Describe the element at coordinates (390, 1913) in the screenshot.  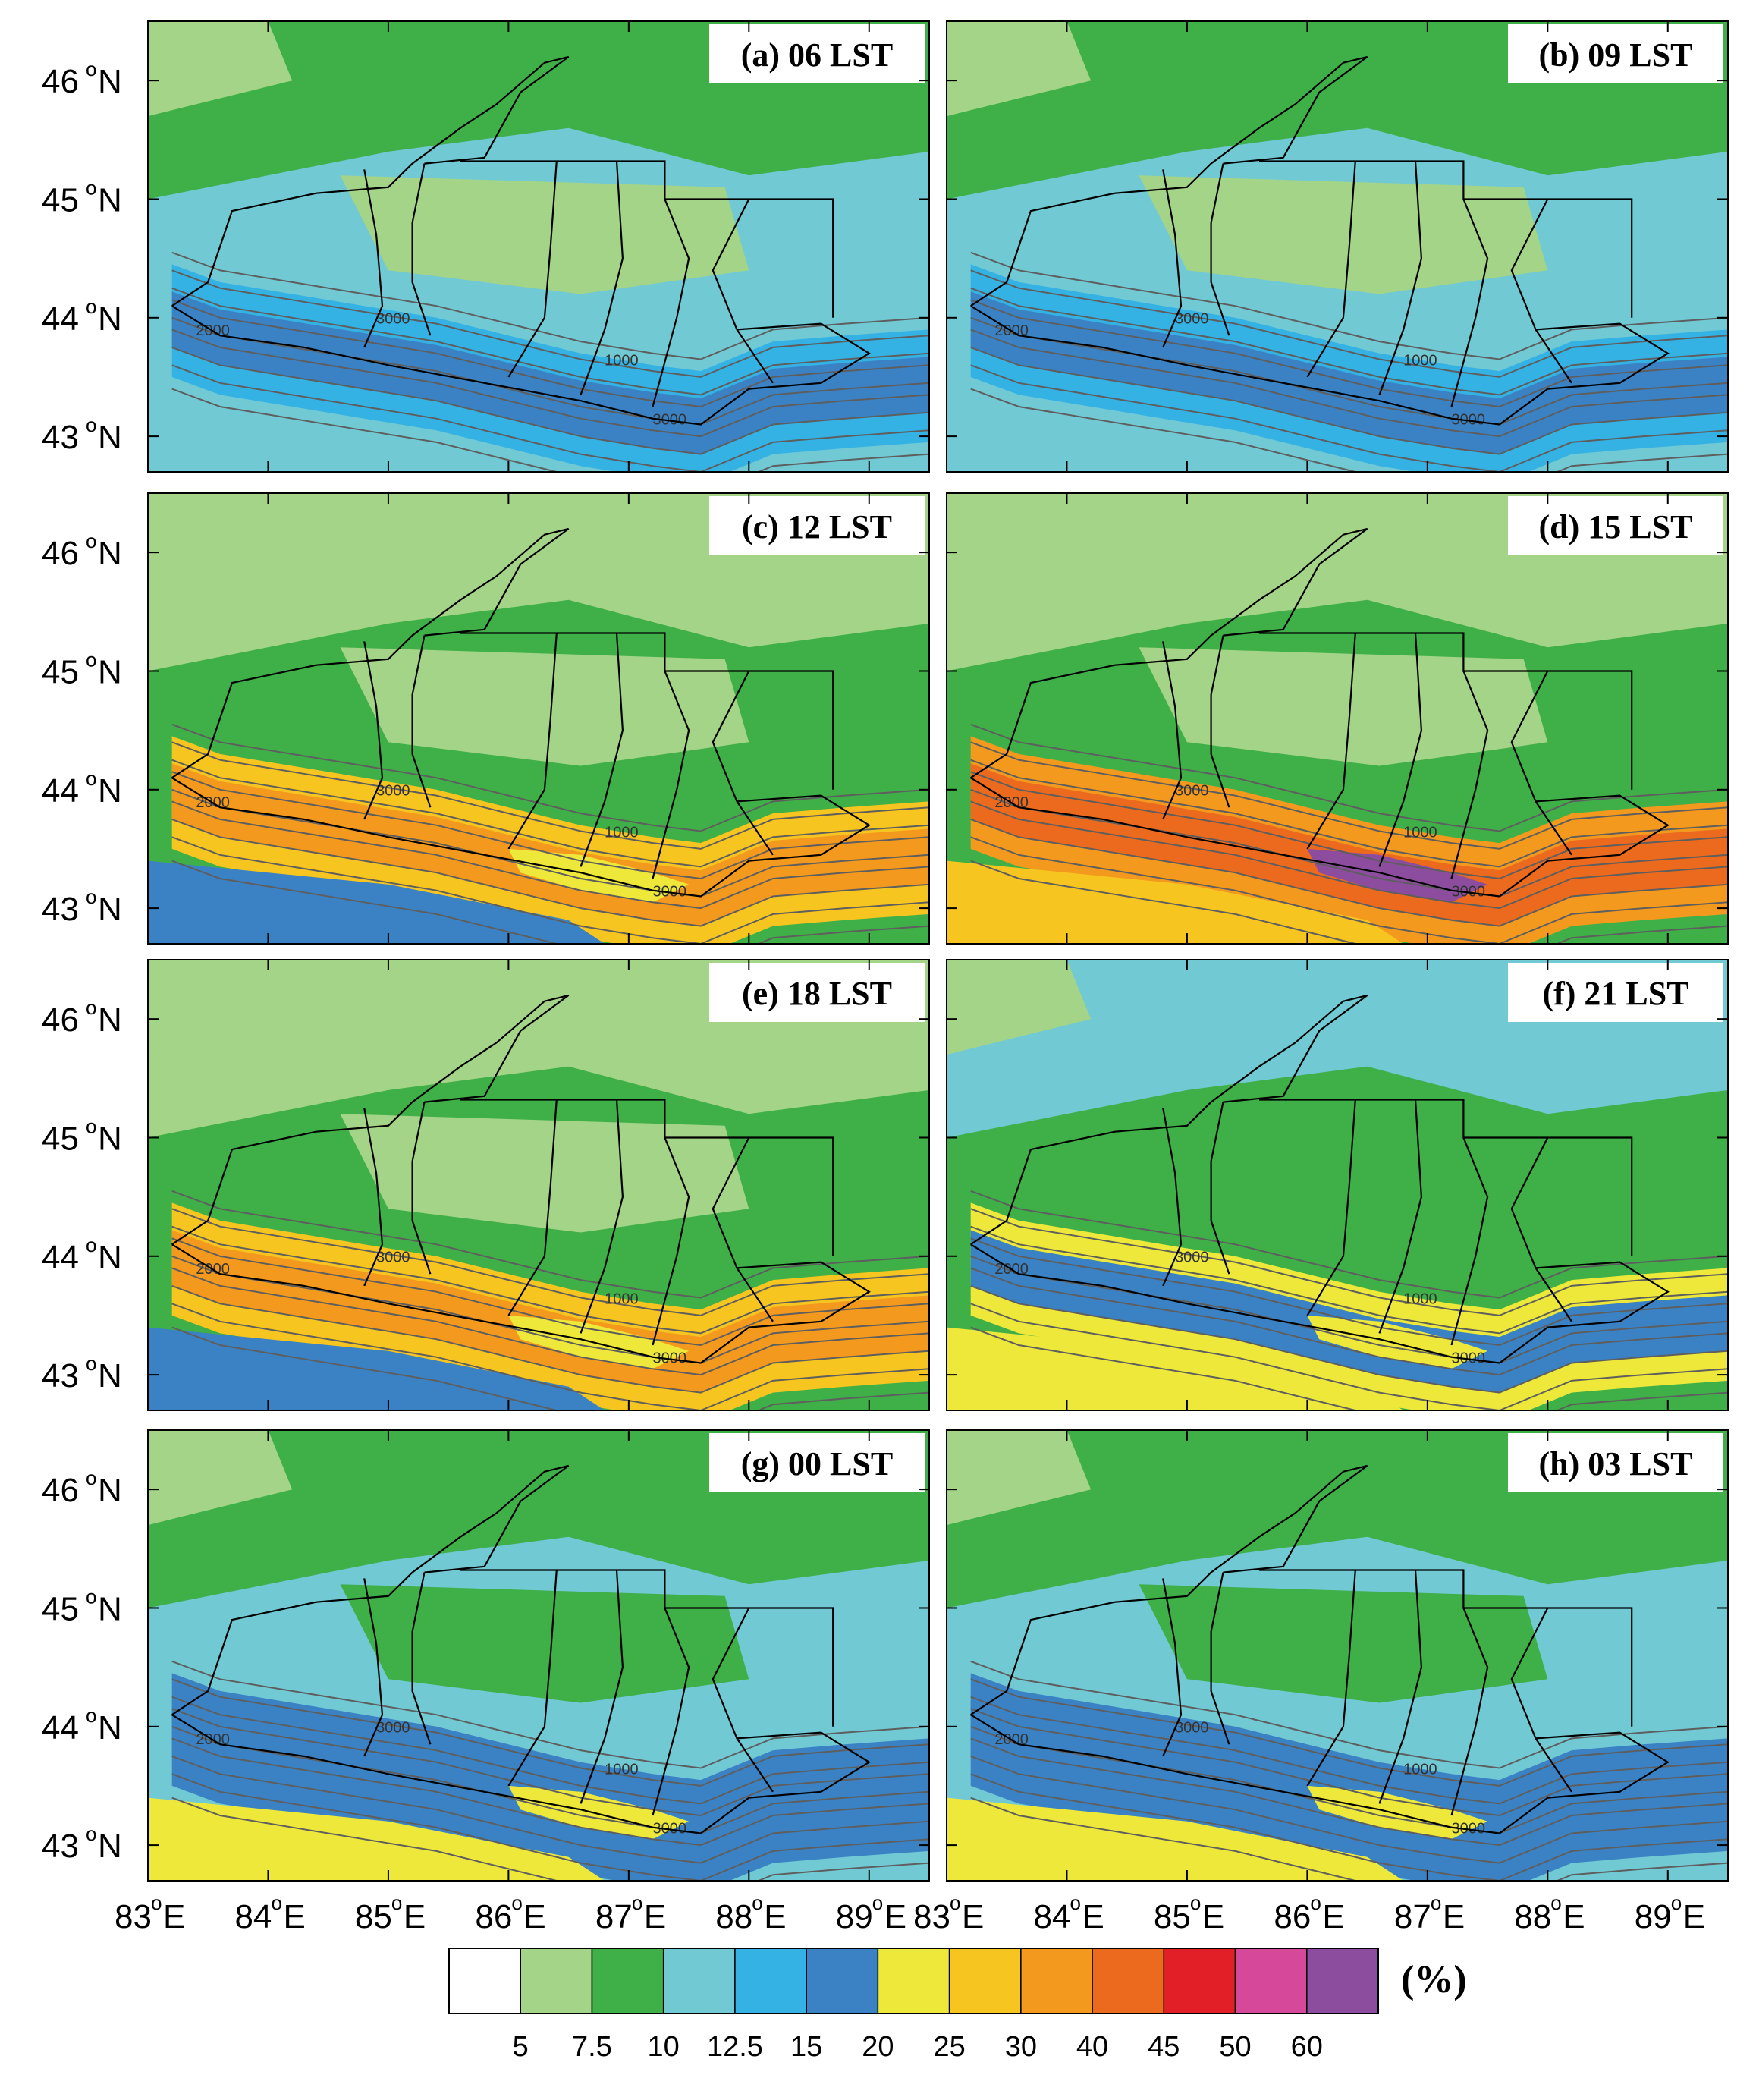
I see `lon-tick-label: 85 o E` at that location.